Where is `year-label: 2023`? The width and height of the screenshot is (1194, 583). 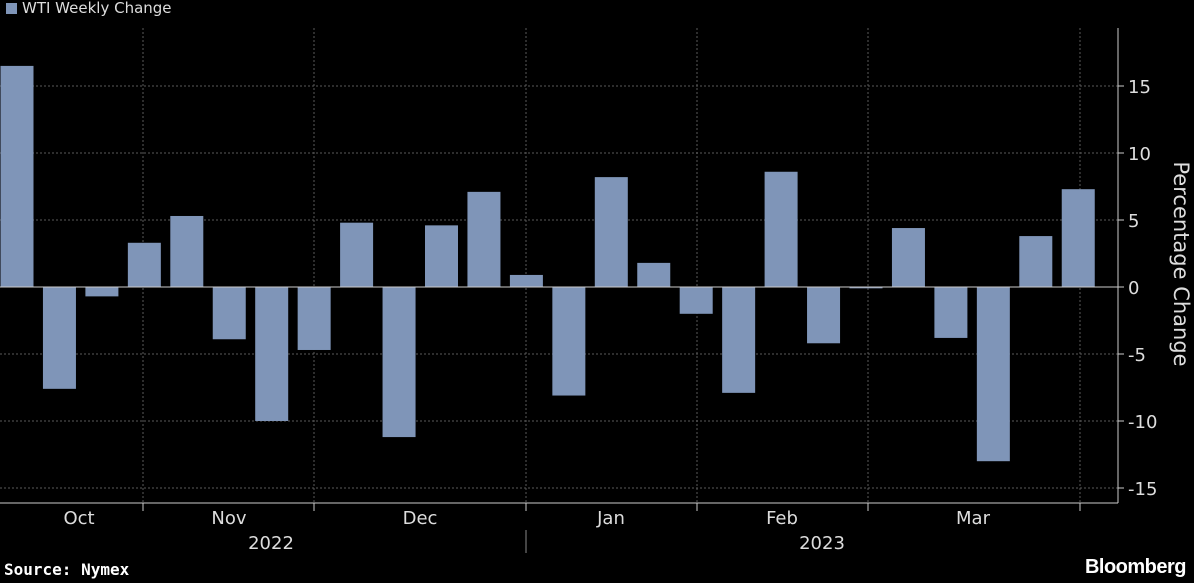 year-label: 2023 is located at coordinates (822, 543).